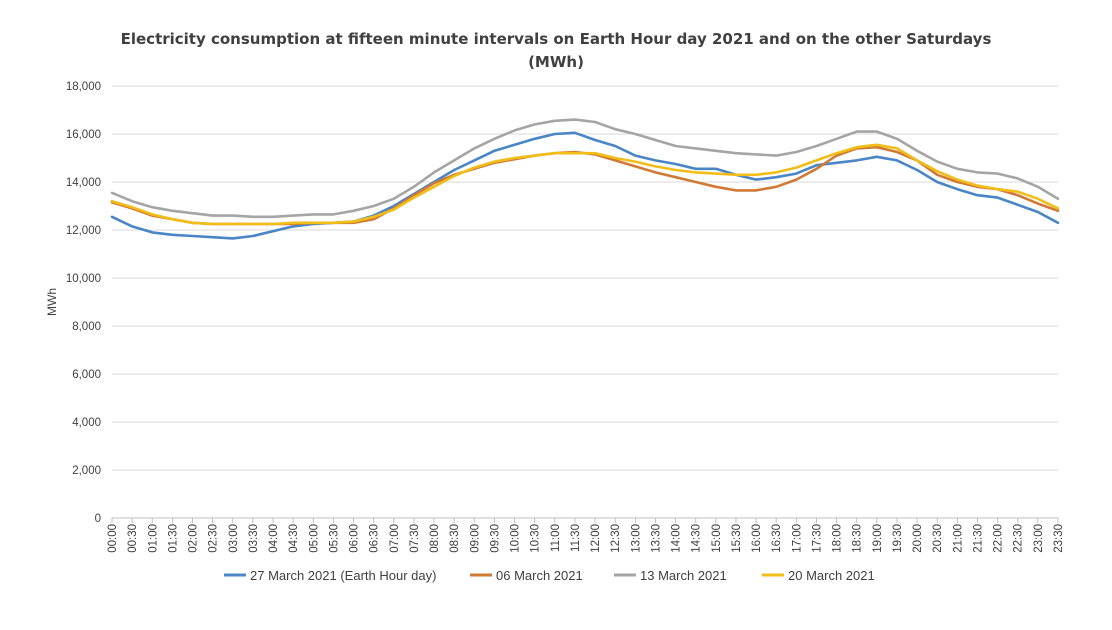 This screenshot has width=1112, height=630. What do you see at coordinates (539, 575) in the screenshot?
I see `legend-label: 06 March 2021` at bounding box center [539, 575].